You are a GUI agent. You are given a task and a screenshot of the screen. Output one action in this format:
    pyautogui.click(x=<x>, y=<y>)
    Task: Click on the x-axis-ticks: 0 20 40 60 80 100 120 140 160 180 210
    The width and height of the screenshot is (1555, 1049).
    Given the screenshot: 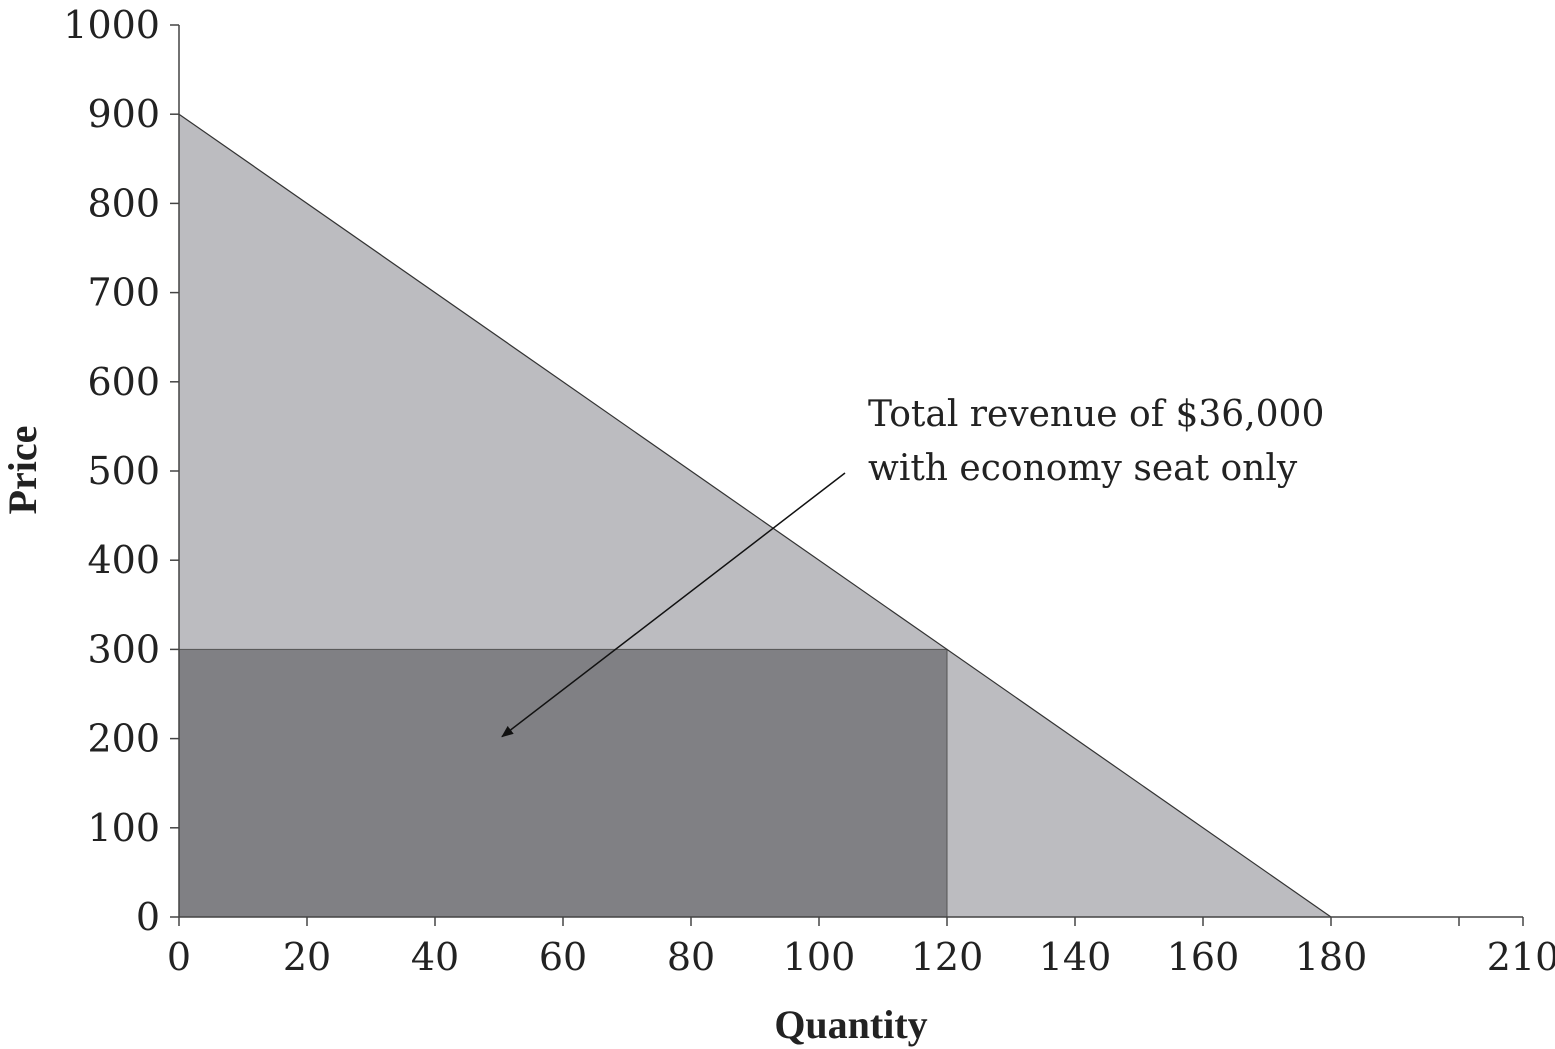 What is the action you would take?
    pyautogui.click(x=861, y=948)
    